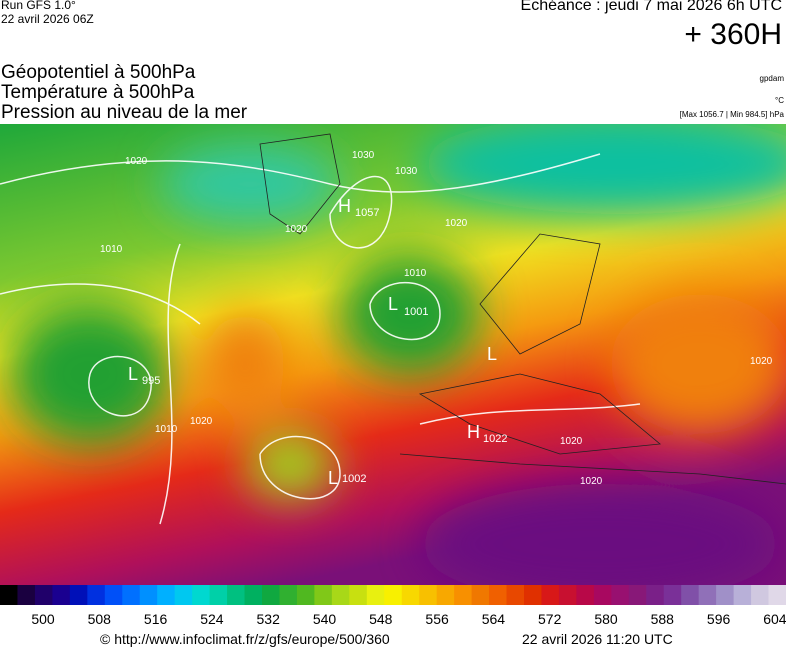 This screenshot has height=648, width=786. I want to click on colorbar-tick: 588, so click(663, 619).